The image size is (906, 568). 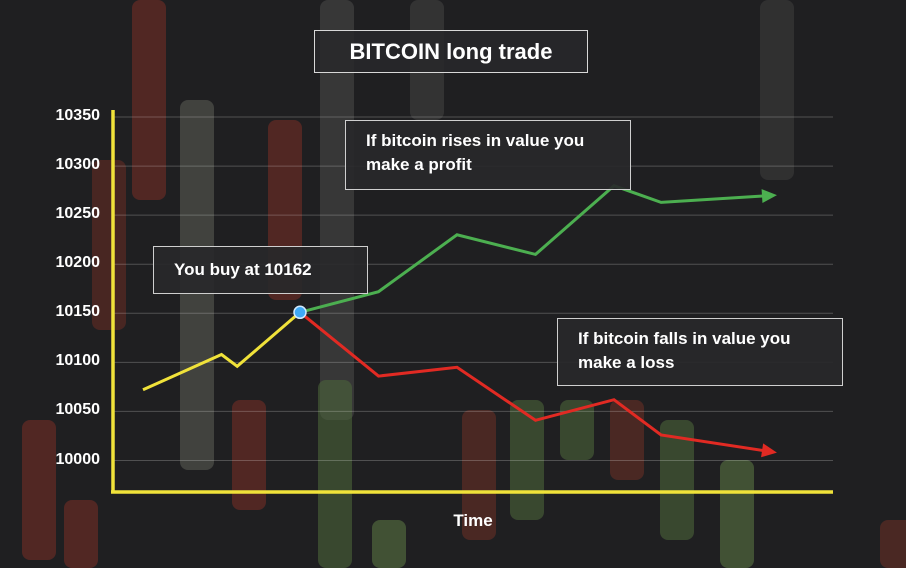 What do you see at coordinates (78, 165) in the screenshot?
I see `y-tick-label: 10300` at bounding box center [78, 165].